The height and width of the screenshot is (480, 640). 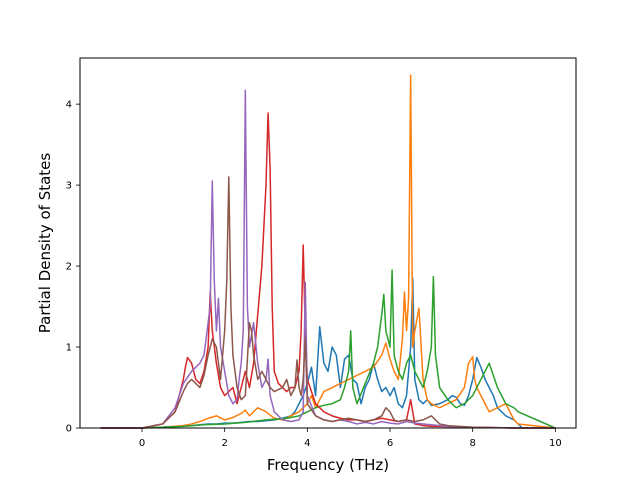 What do you see at coordinates (555, 443) in the screenshot?
I see `x-tick-label: 10` at bounding box center [555, 443].